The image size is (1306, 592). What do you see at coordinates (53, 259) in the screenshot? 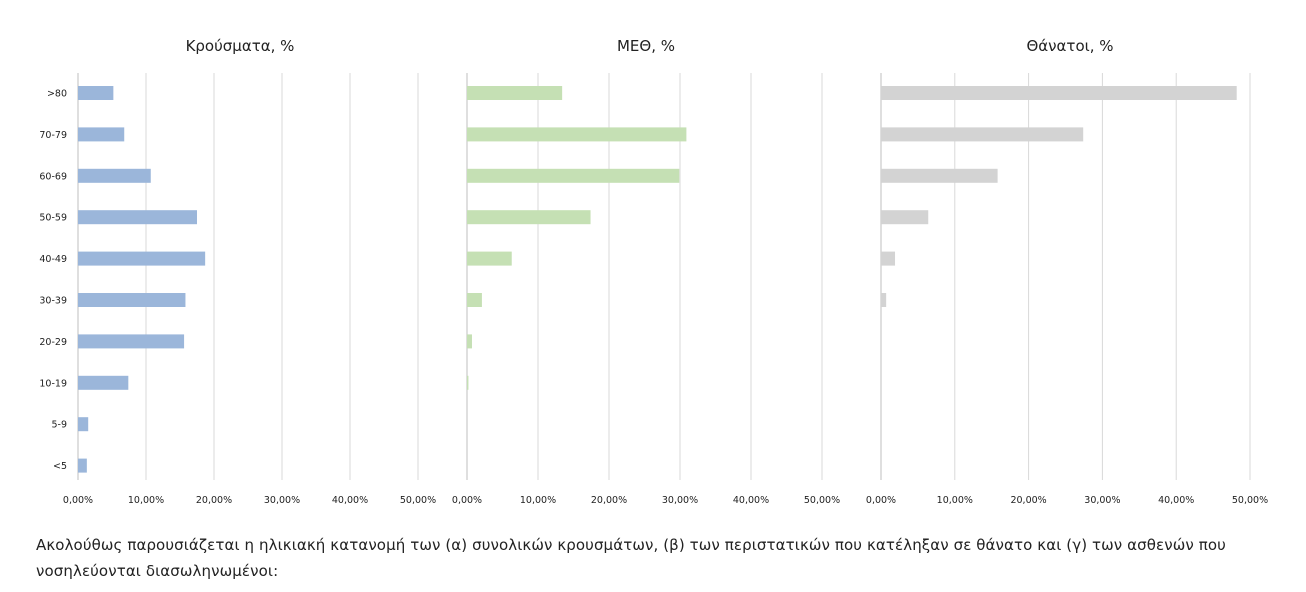
I see `category-label: 40-49` at bounding box center [53, 259].